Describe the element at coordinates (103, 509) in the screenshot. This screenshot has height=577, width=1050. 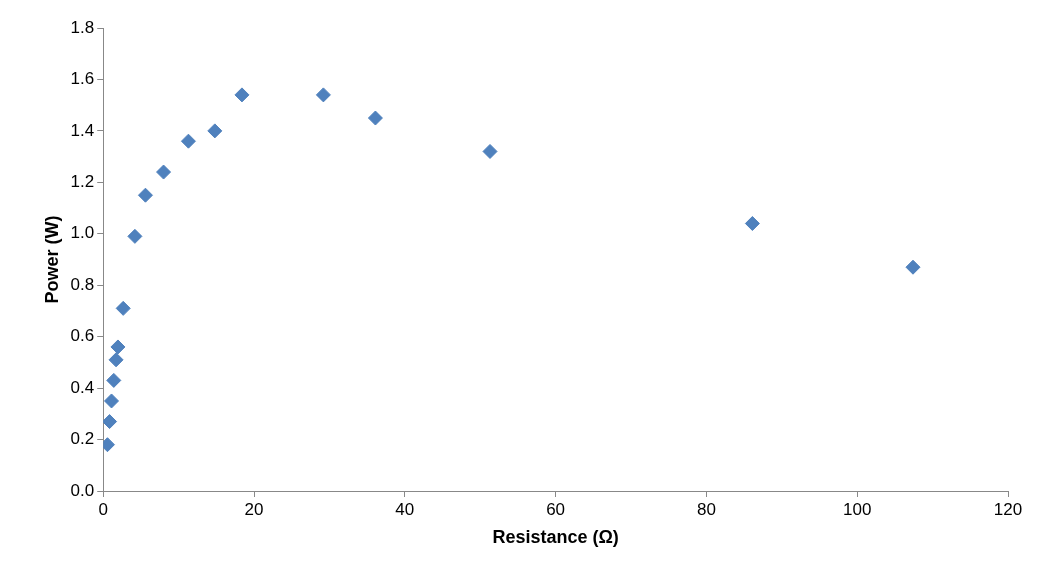
I see `x-tick-label: 0` at that location.